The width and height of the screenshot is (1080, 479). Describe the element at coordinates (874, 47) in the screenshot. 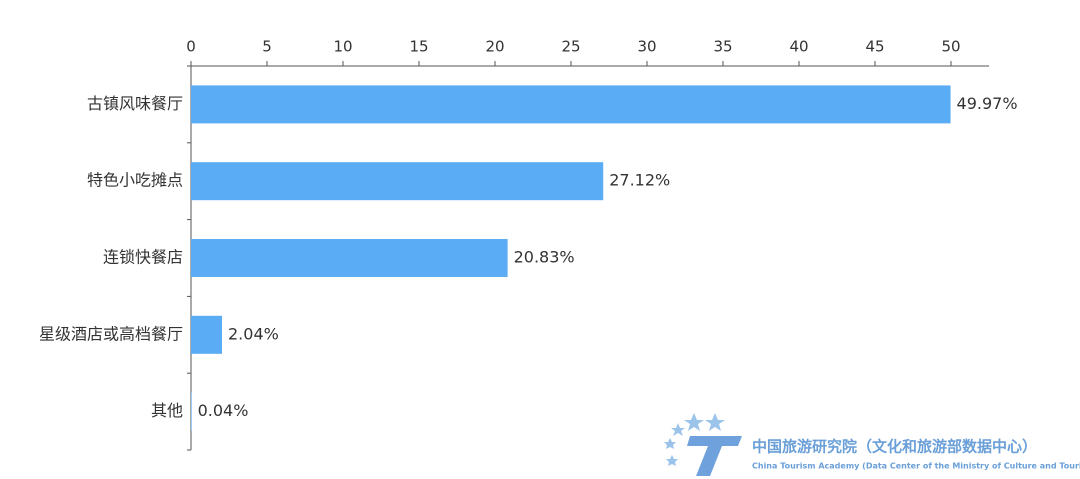

I see `x-tick-label: 45` at that location.